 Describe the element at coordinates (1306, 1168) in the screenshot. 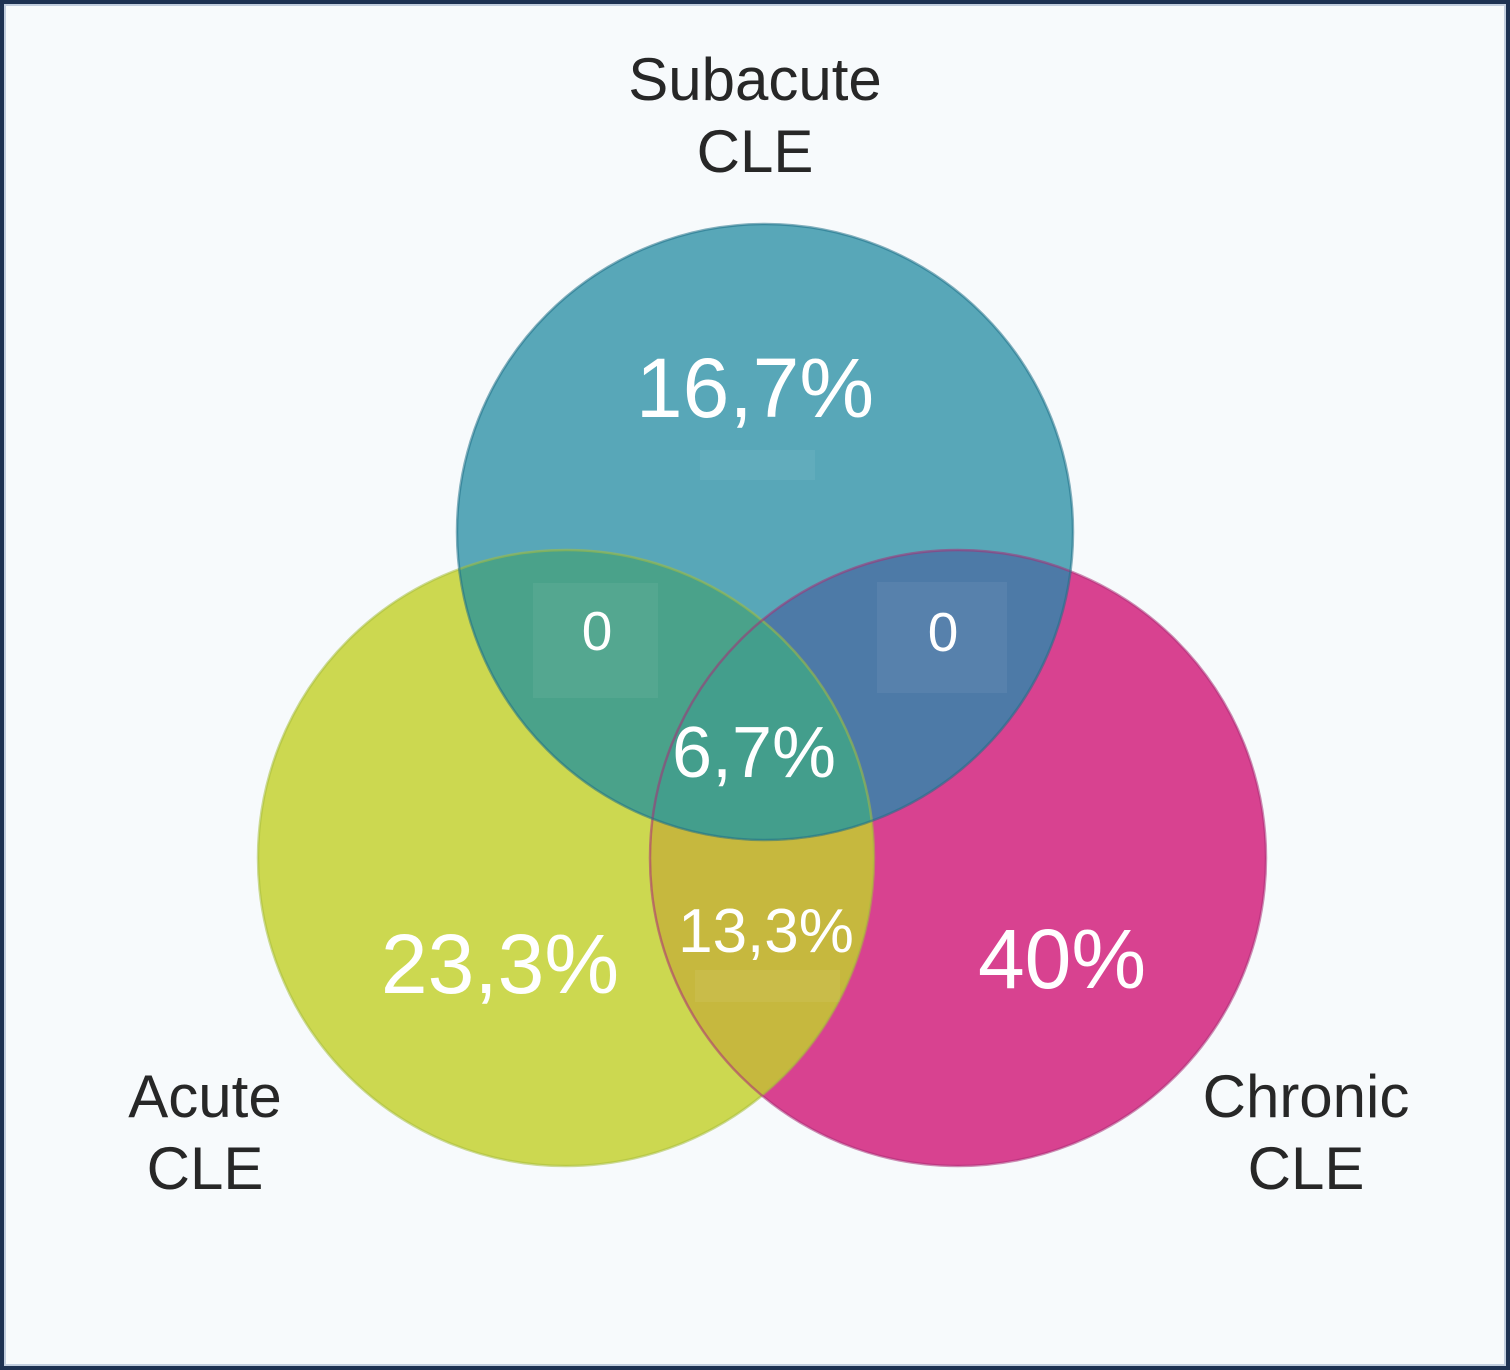

I see `chronic-label-line2: CLE` at that location.